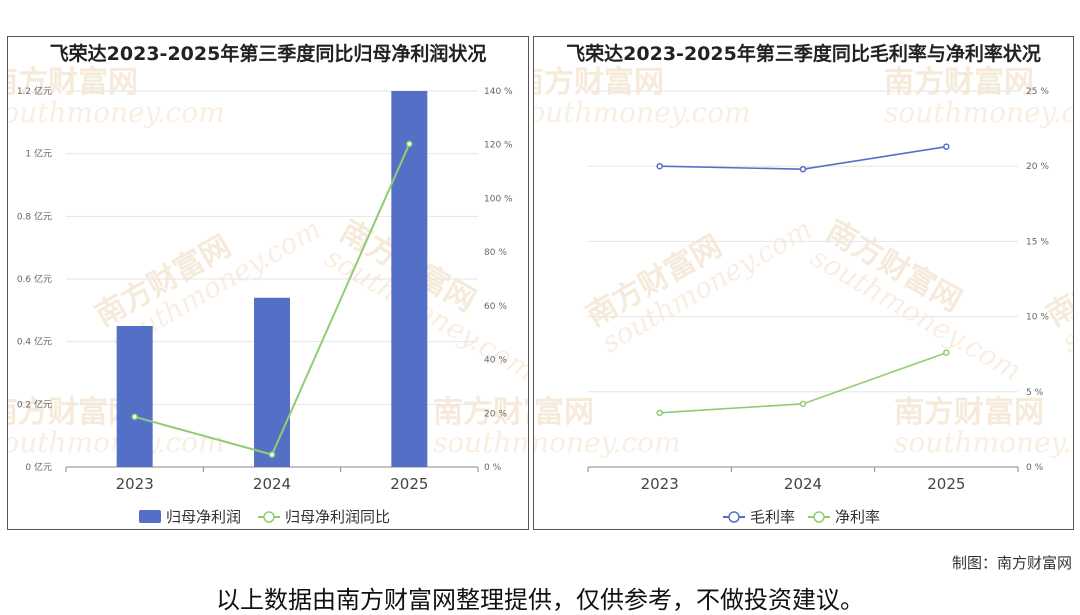  I want to click on y-right-tick-label: 120 %, so click(498, 146).